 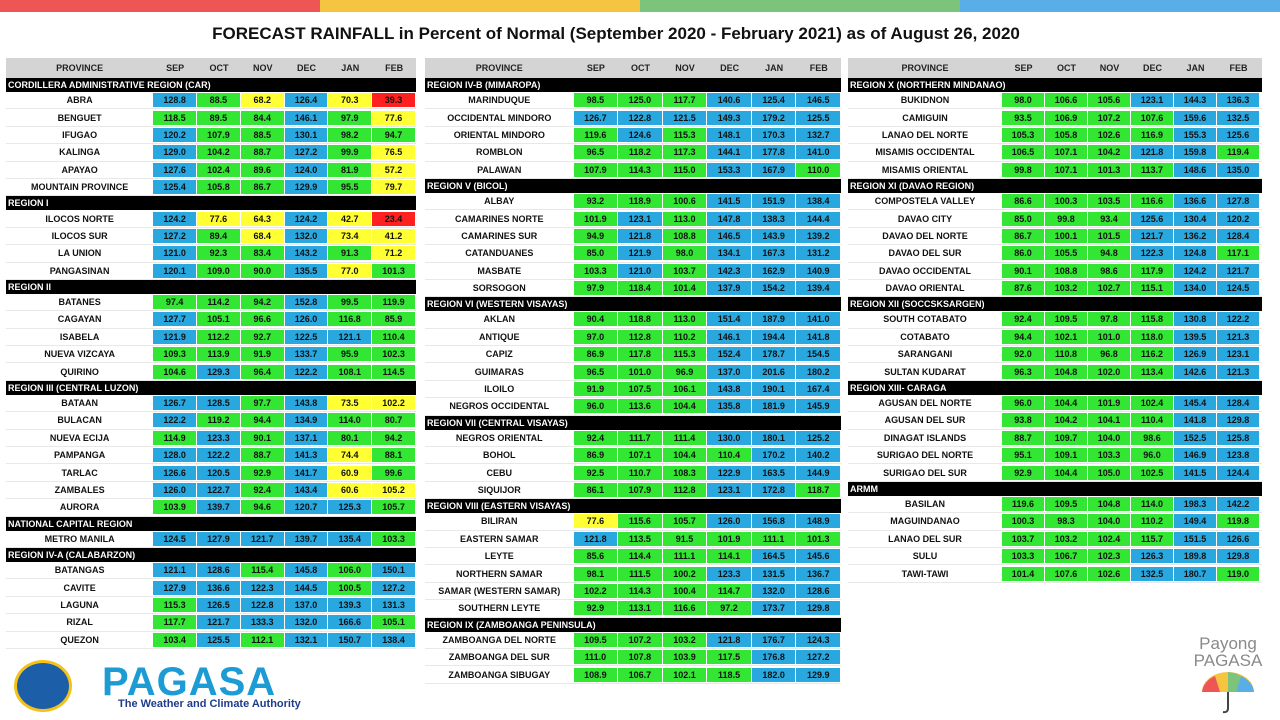 What do you see at coordinates (633, 101) in the screenshot?
I see `table-row: MARINDUQUE 98.5 125.0 117.7 140.6 125.4 146.5` at bounding box center [633, 101].